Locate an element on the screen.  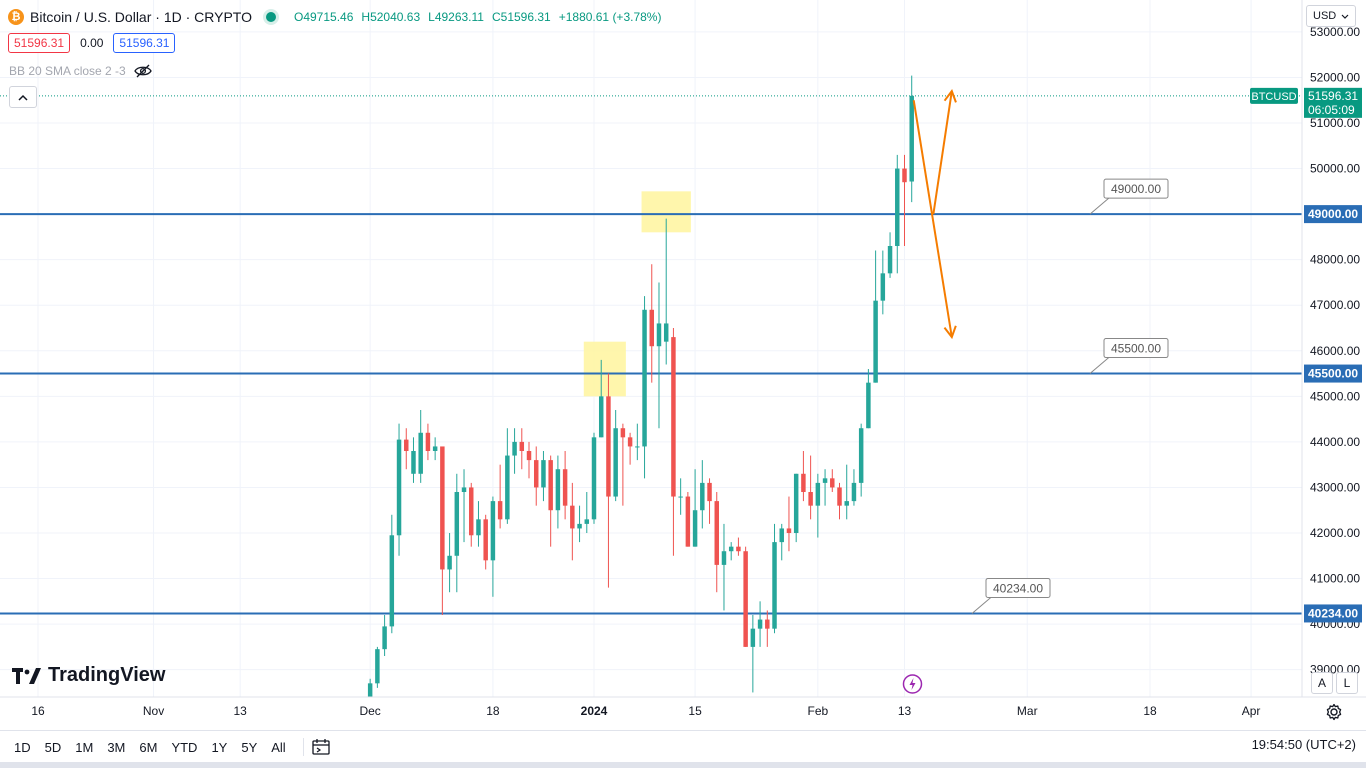
range-1d-button: 1D is located at coordinates (22, 747).